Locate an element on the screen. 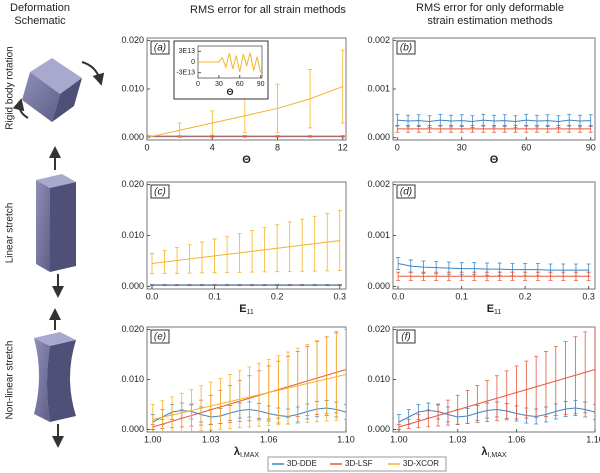 The height and width of the screenshot is (473, 600). panel-label: (c) is located at coordinates (160, 192).